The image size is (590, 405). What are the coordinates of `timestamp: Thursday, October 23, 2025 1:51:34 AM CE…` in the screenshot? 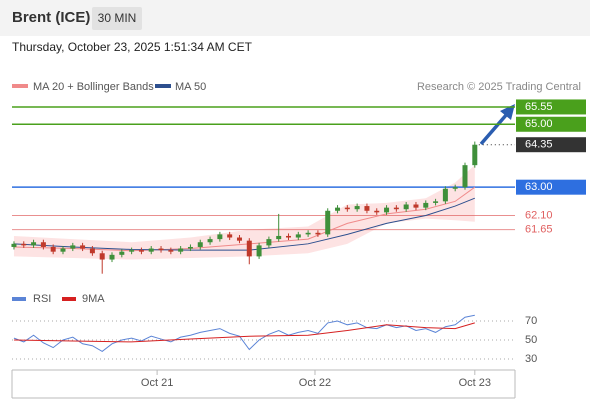 It's located at (132, 47).